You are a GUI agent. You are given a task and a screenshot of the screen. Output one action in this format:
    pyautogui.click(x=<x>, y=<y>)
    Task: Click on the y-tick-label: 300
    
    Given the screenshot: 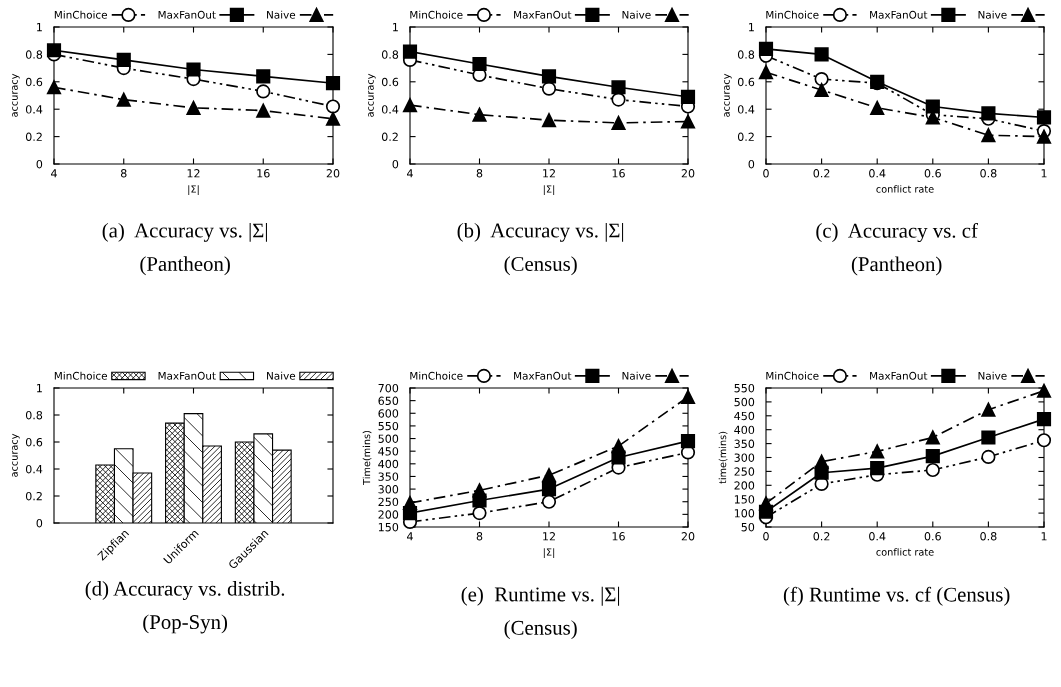 What is the action you would take?
    pyautogui.click(x=744, y=457)
    